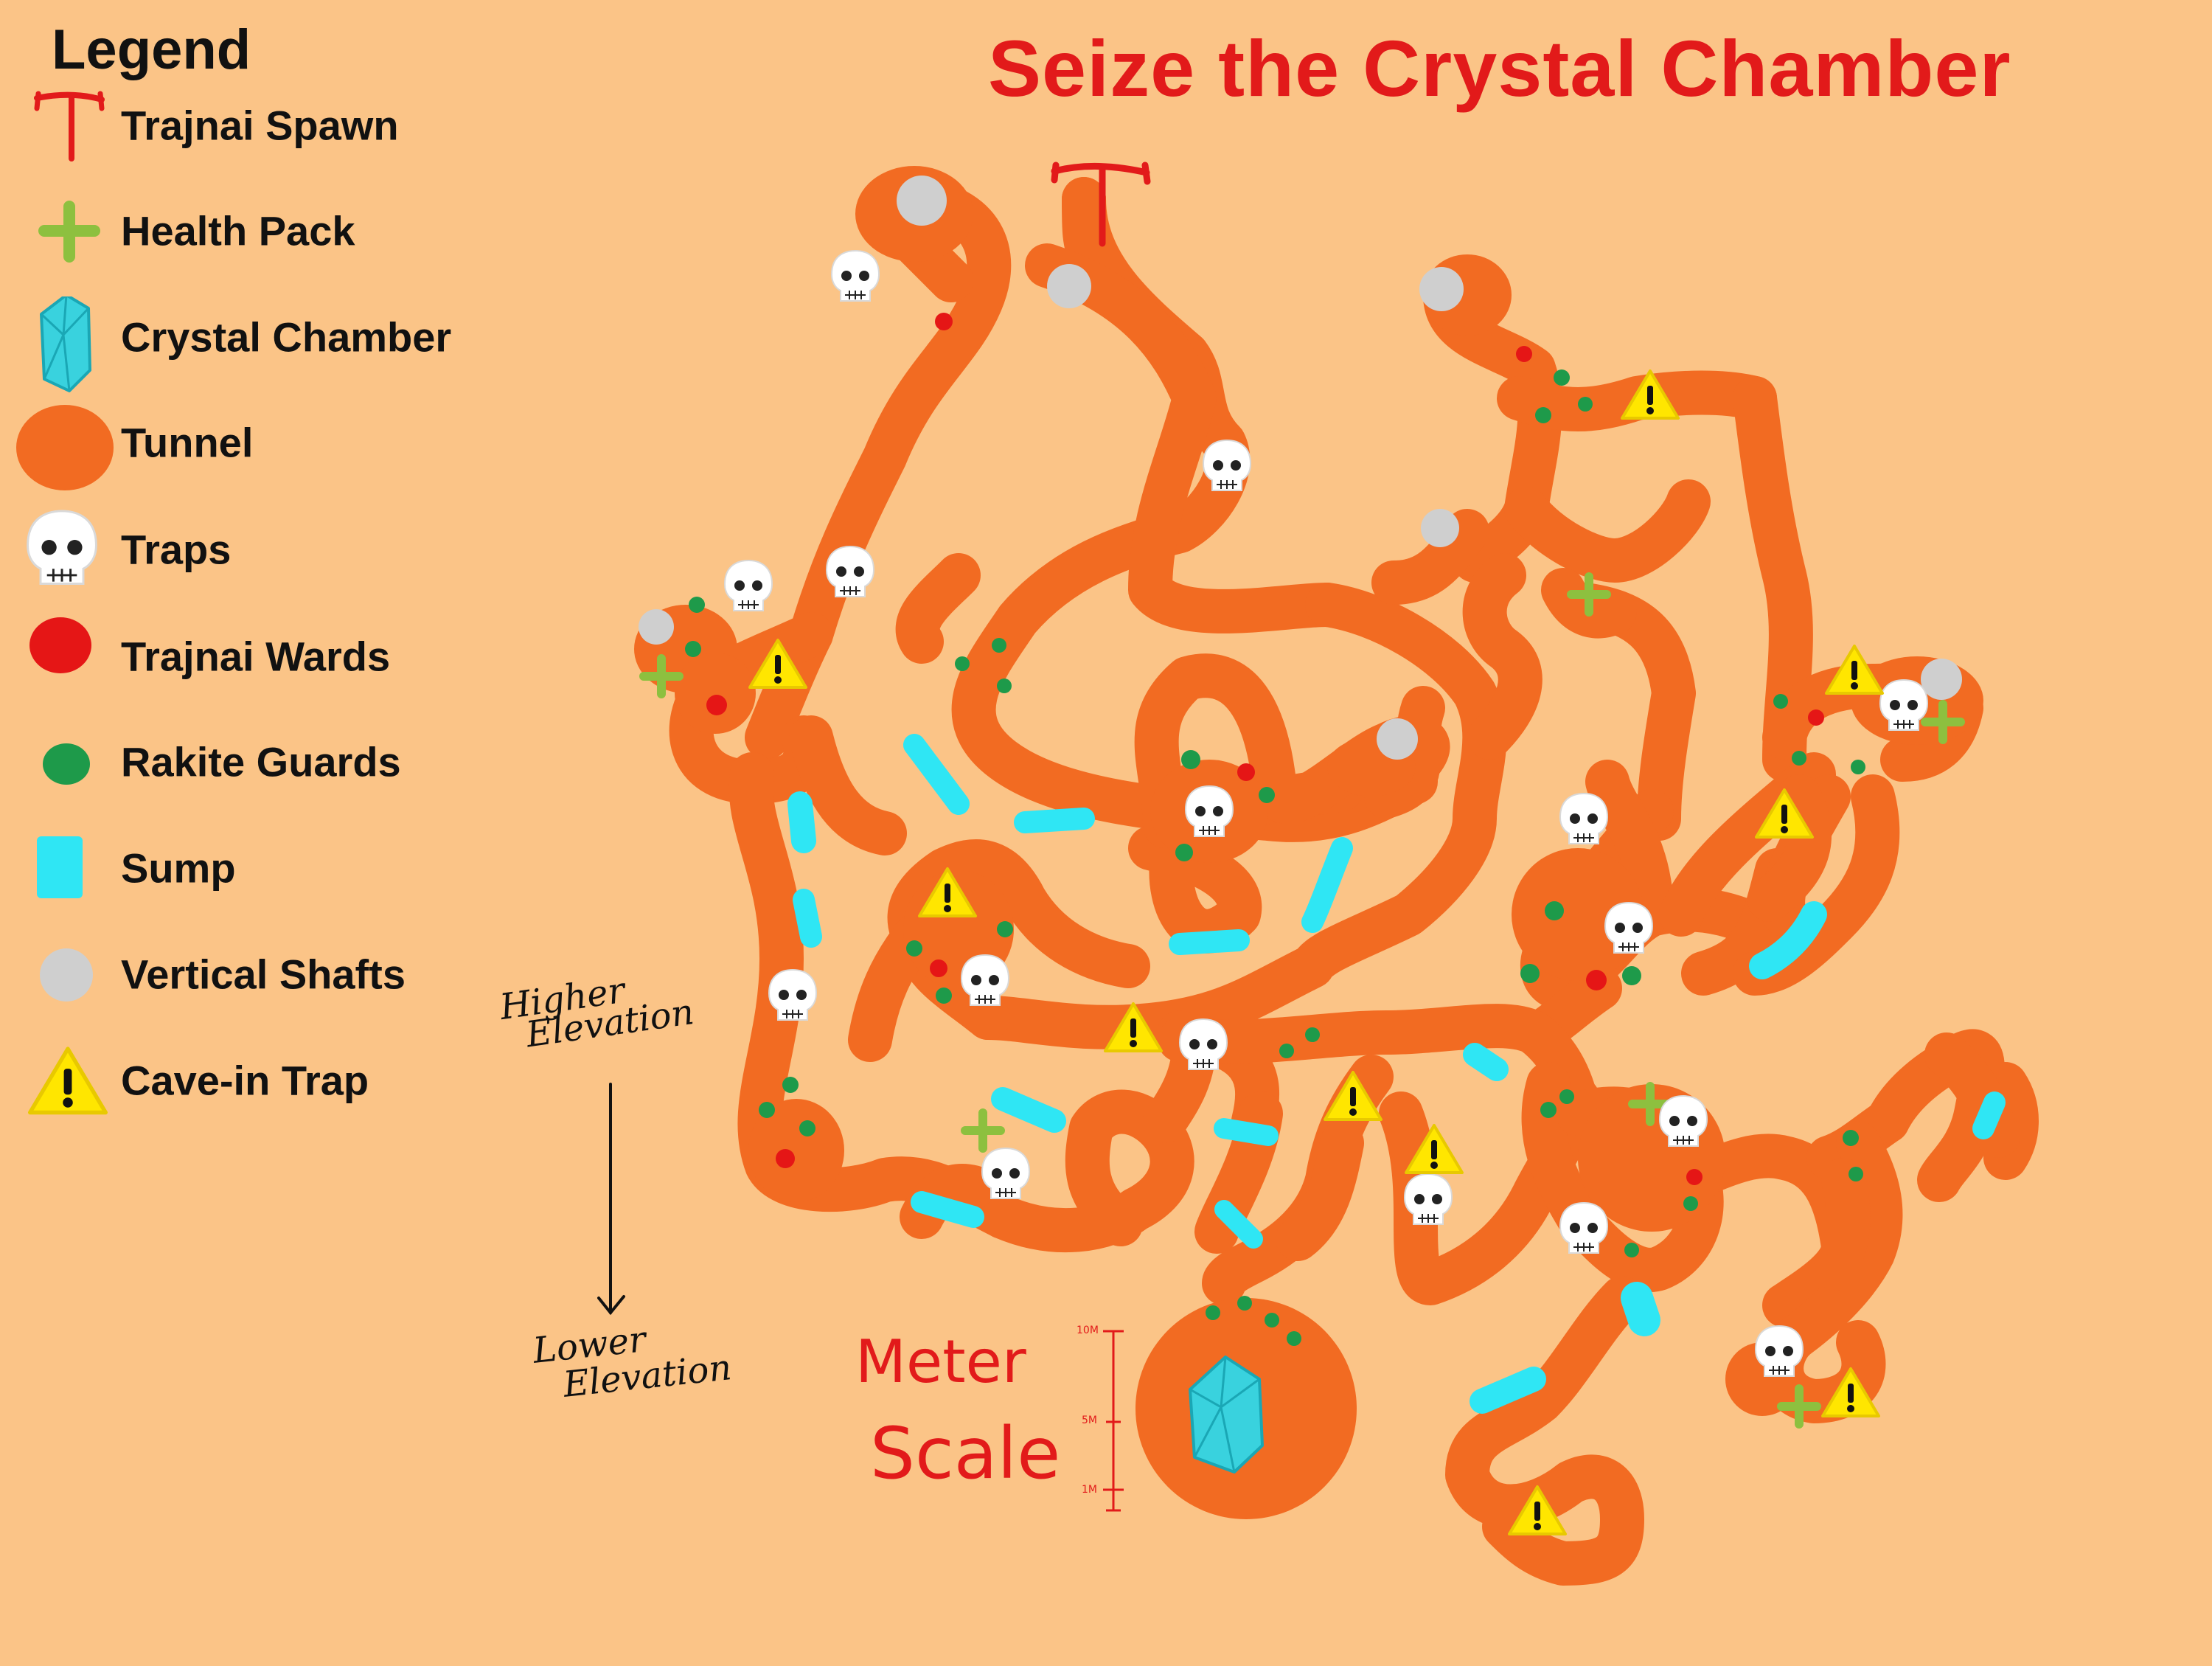 The height and width of the screenshot is (1666, 2212). What do you see at coordinates (940, 1361) in the screenshot?
I see `scale-label-line-1: Meter` at bounding box center [940, 1361].